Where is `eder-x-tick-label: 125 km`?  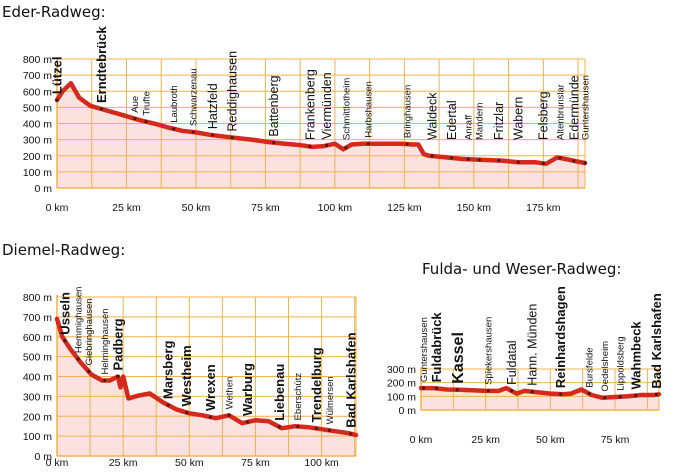 eder-x-tick-label: 125 km is located at coordinates (404, 208).